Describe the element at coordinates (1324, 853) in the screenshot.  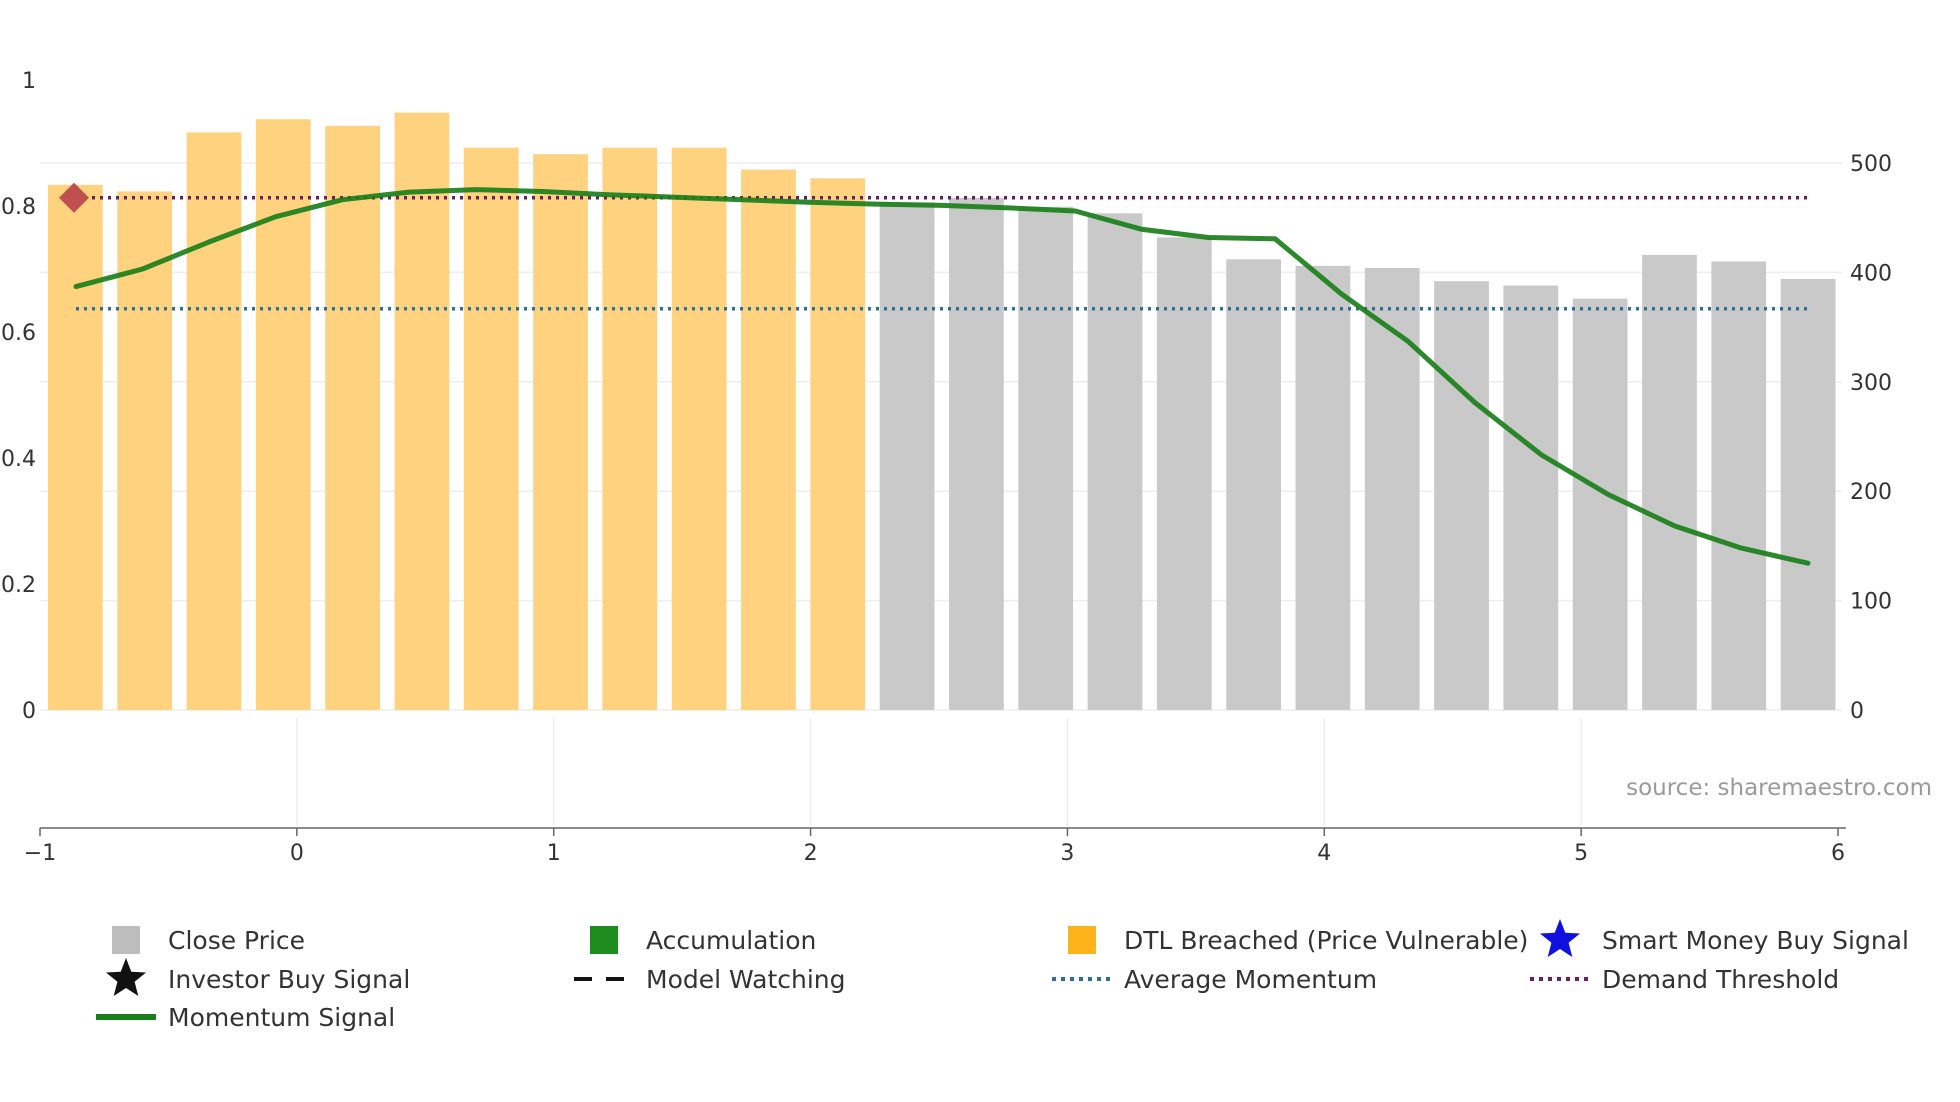
I see `x-tick-label: 4` at that location.